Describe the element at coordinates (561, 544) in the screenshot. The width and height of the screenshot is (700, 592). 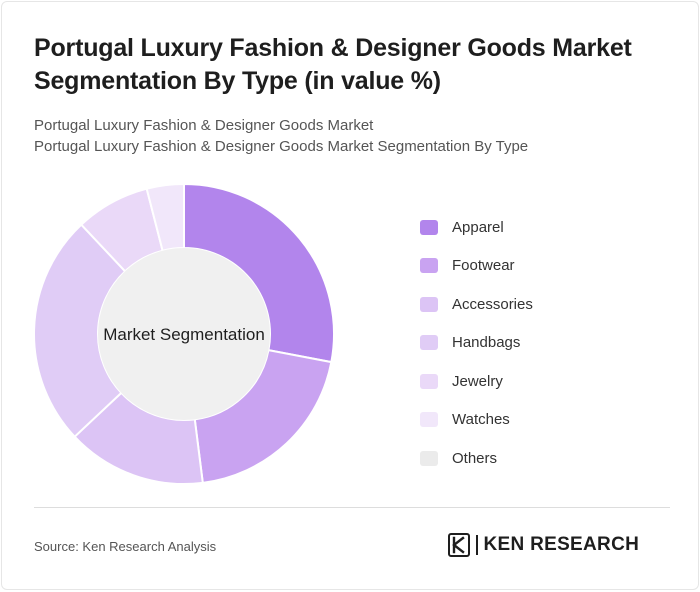
I see `brand-name: KEN RESEARCH` at that location.